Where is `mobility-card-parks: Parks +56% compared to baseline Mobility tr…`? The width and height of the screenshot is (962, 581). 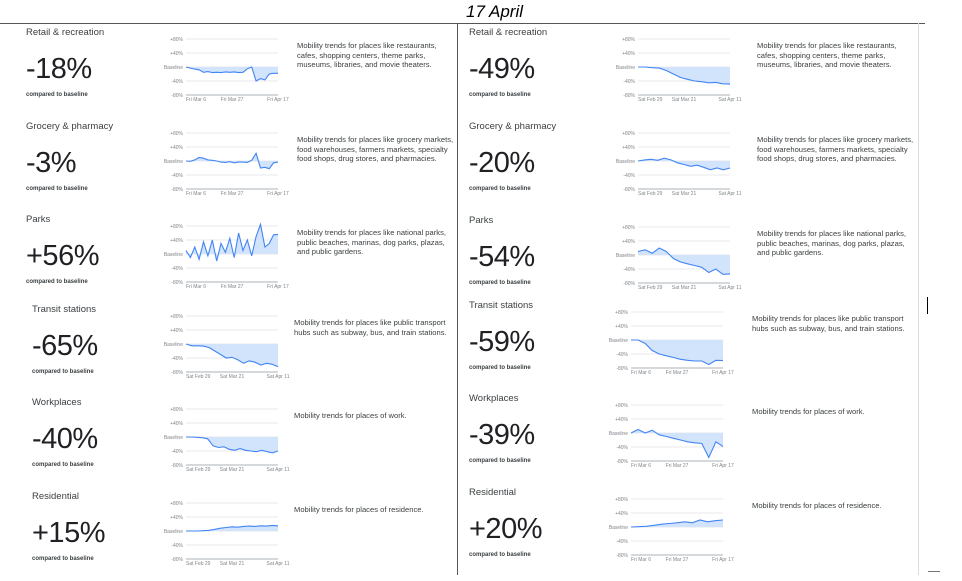
mobility-card-parks: Parks +56% compared to baseline Mobility tr… is located at coordinates (246, 259).